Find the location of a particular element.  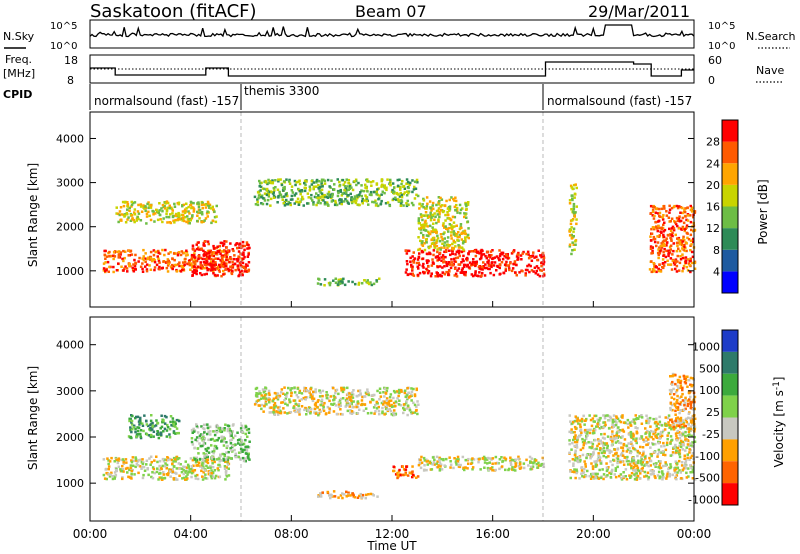

power-colorbar-label: Power [dB] is located at coordinates (763, 211).